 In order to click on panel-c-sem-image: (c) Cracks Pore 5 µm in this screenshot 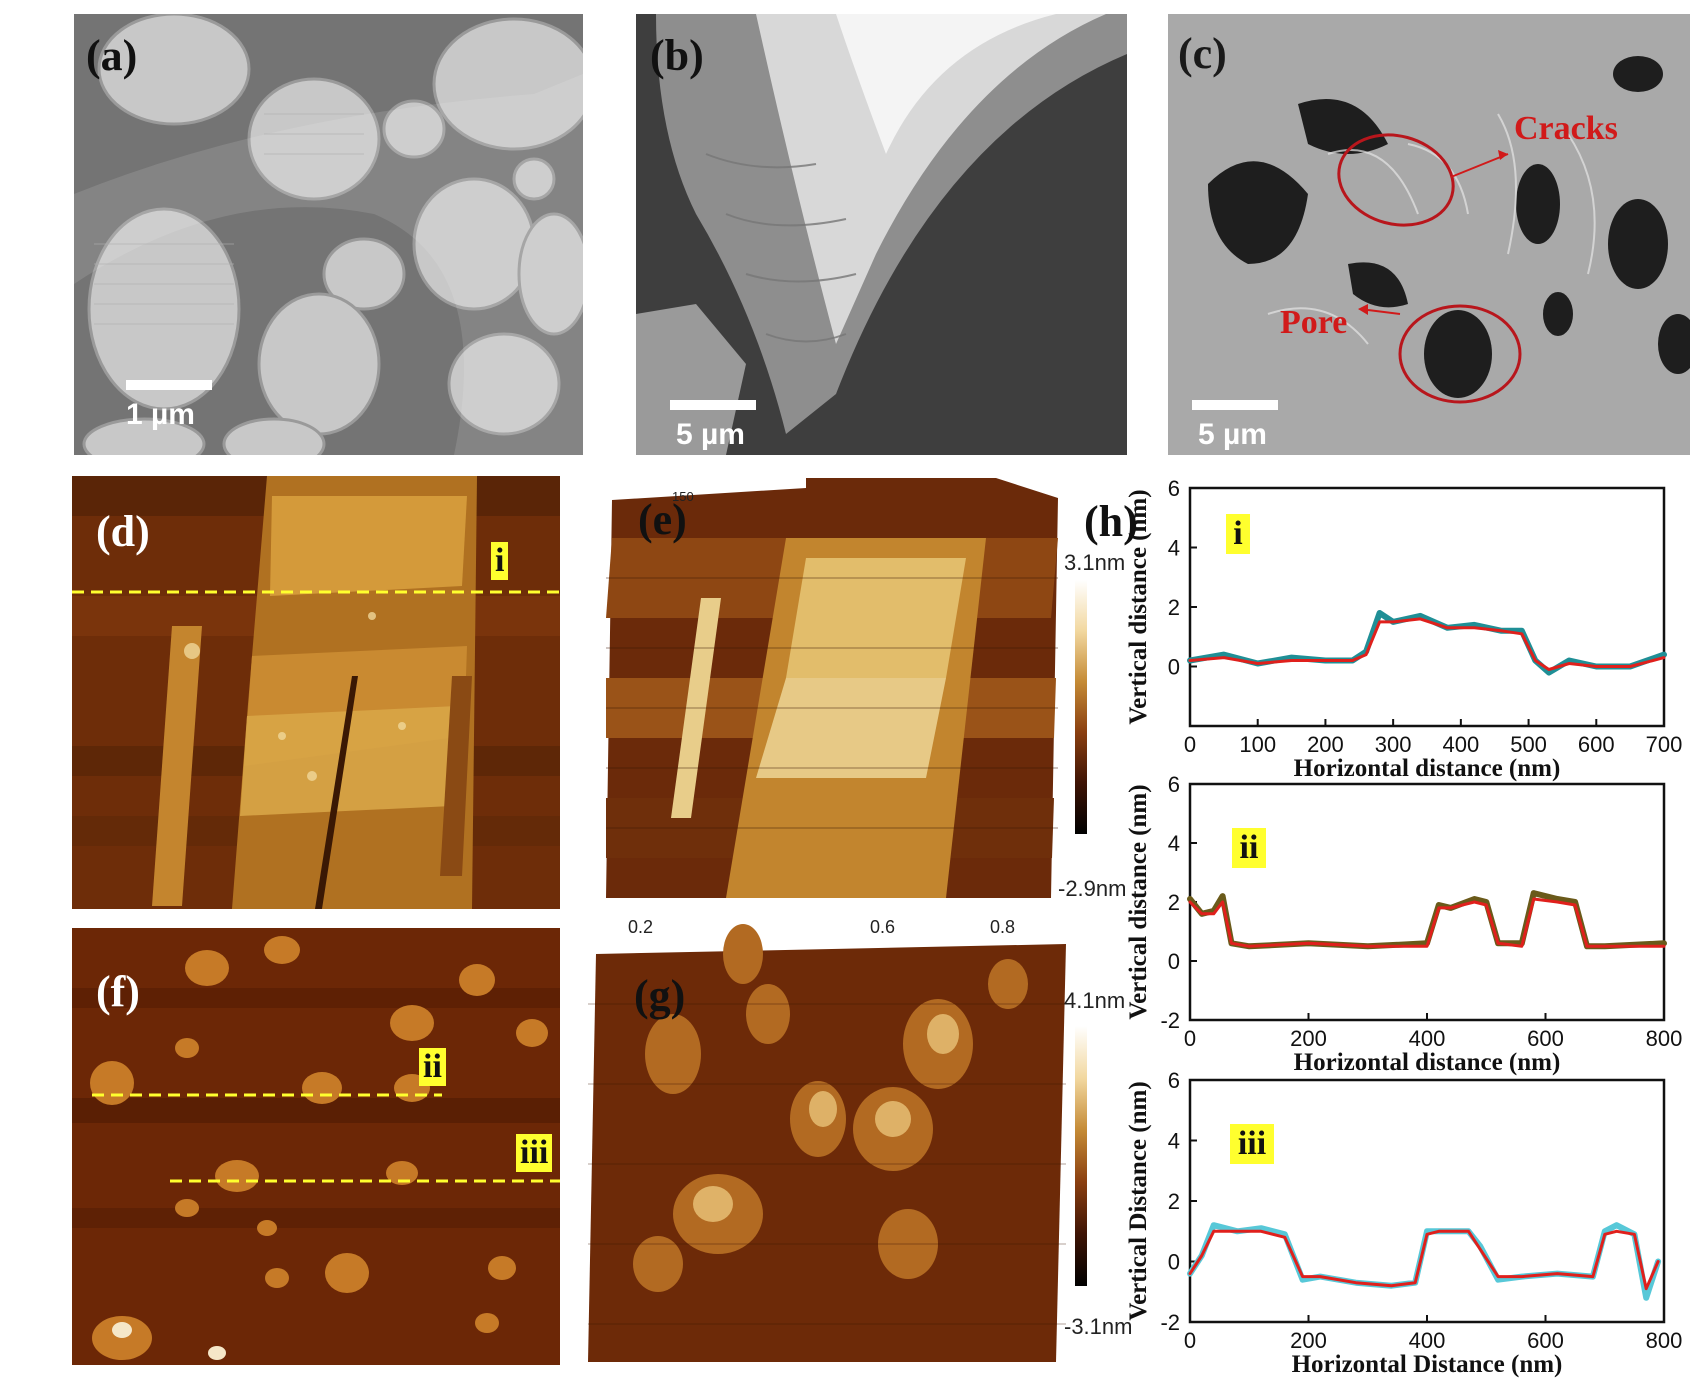, I will do `click(1429, 234)`.